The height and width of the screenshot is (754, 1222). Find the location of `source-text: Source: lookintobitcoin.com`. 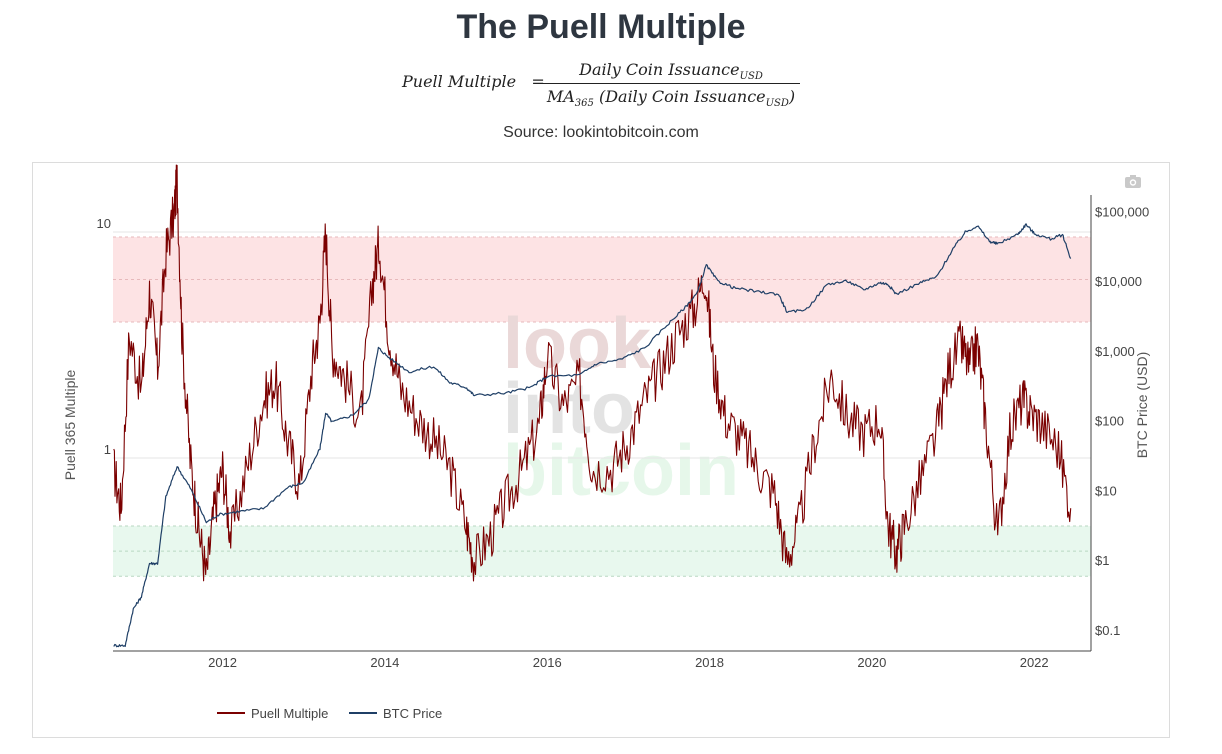

source-text: Source: lookintobitcoin.com is located at coordinates (601, 132).